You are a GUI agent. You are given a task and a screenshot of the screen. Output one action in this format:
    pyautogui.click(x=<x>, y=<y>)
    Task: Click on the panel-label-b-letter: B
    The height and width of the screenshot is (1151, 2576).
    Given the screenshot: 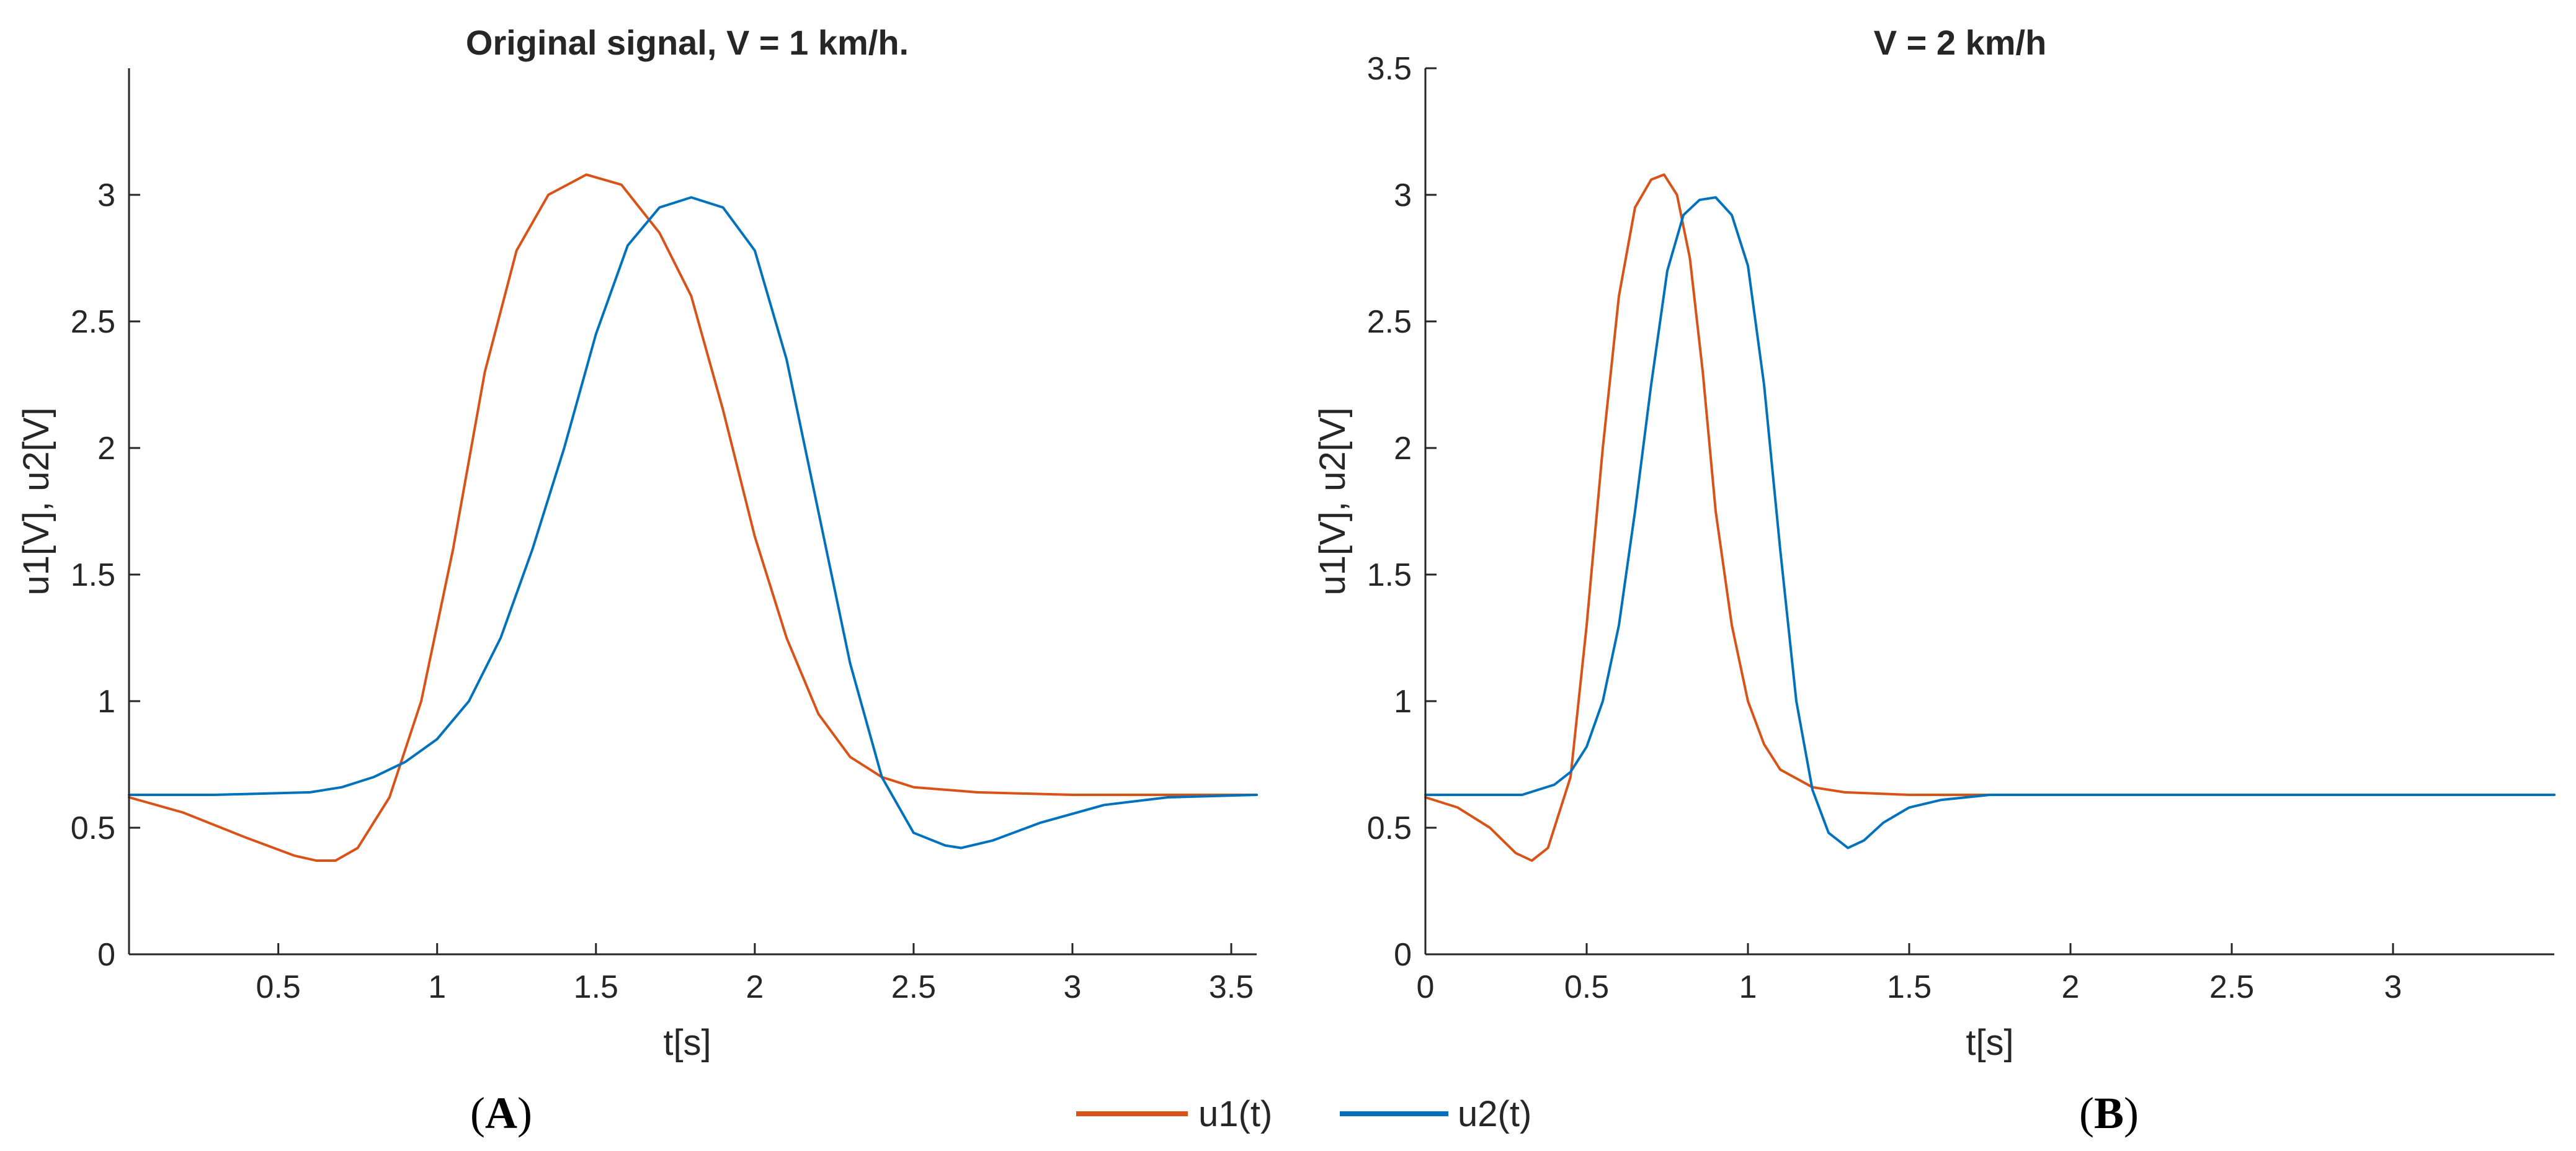 What is the action you would take?
    pyautogui.click(x=2109, y=1113)
    